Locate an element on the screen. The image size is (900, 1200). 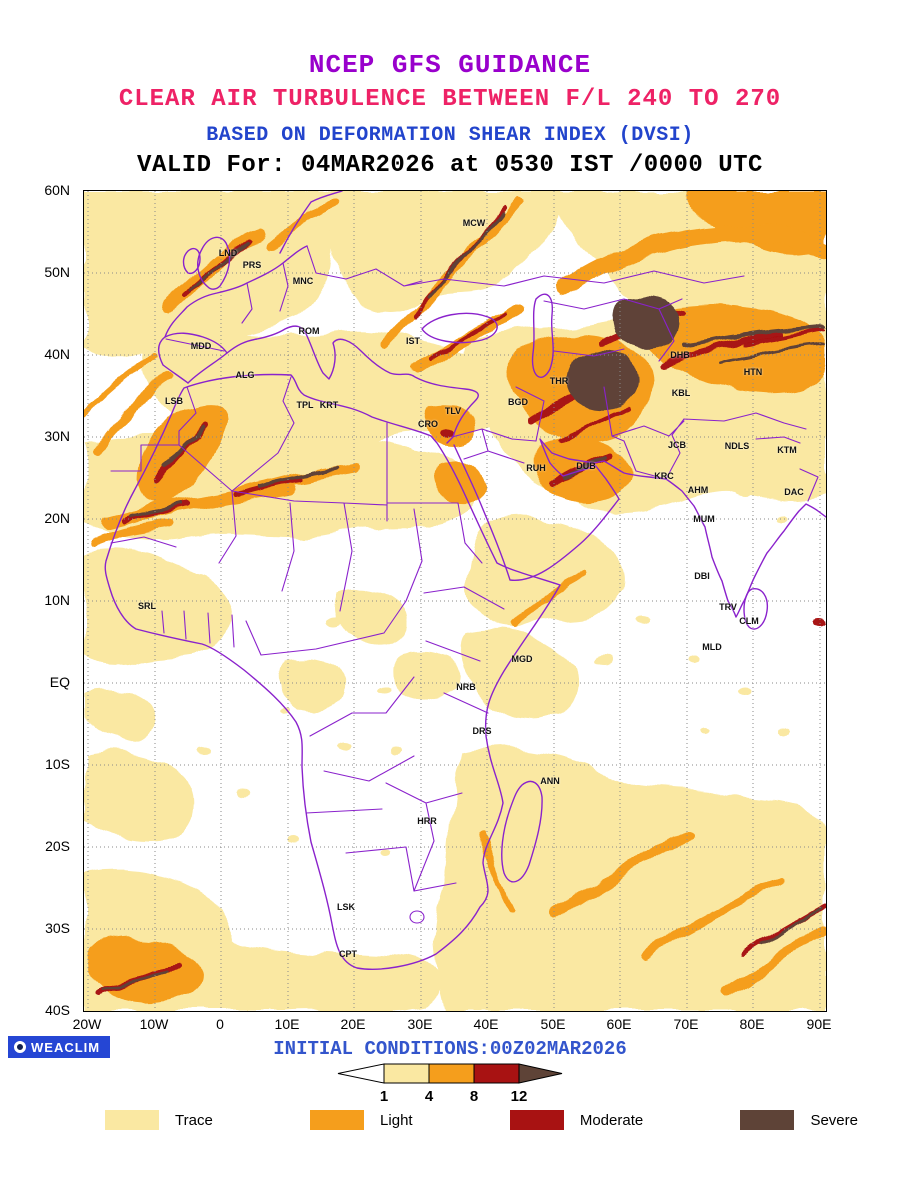
severe-layer-masses is located at coordinates (623, 353).